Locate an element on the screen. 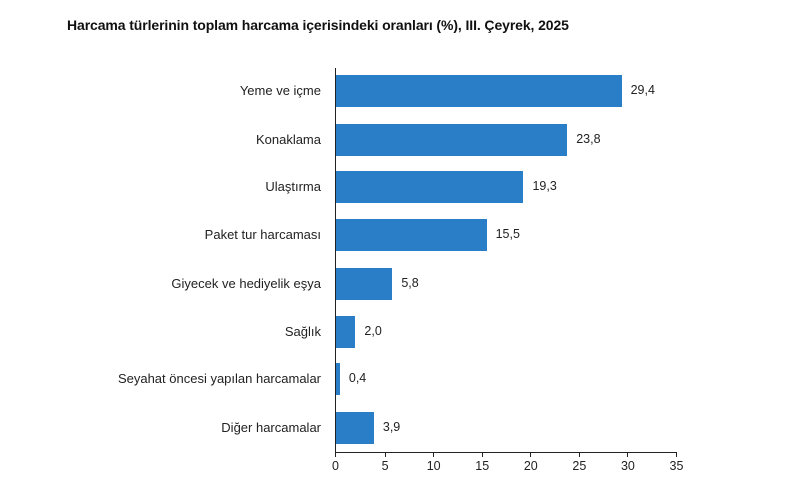 This screenshot has width=786, height=485. value-label: 5,8 is located at coordinates (410, 283).